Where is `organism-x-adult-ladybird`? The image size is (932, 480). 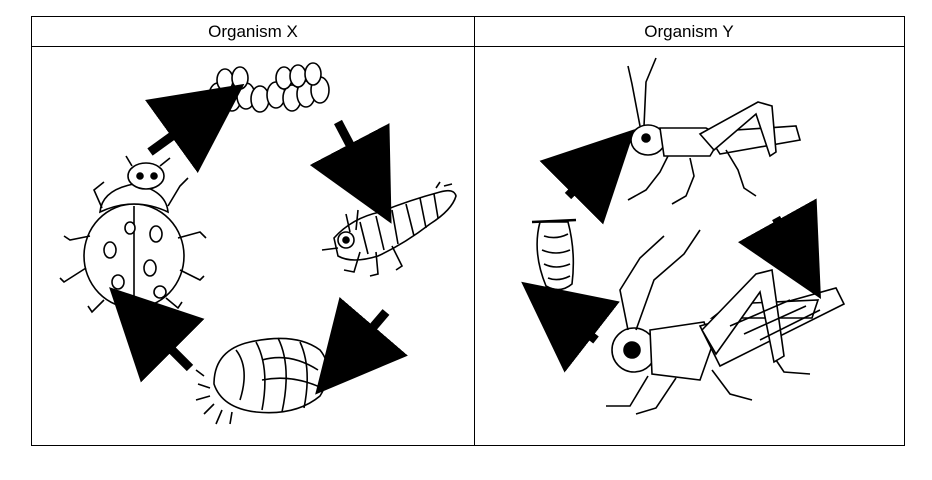
organism-x-adult-ladybird is located at coordinates (133, 234).